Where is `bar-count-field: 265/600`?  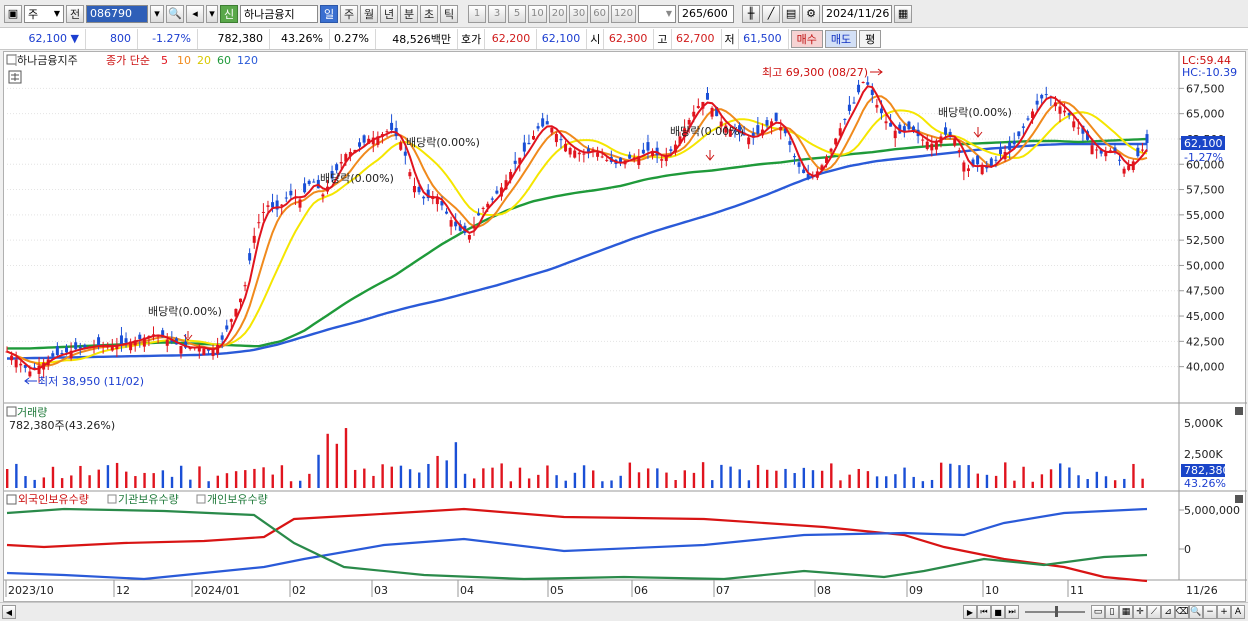
bar-count-field: 265/600 is located at coordinates (706, 13).